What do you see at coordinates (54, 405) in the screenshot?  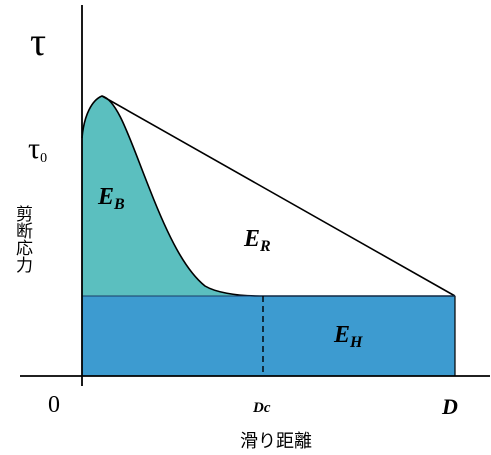 I see `origin-label: 0` at bounding box center [54, 405].